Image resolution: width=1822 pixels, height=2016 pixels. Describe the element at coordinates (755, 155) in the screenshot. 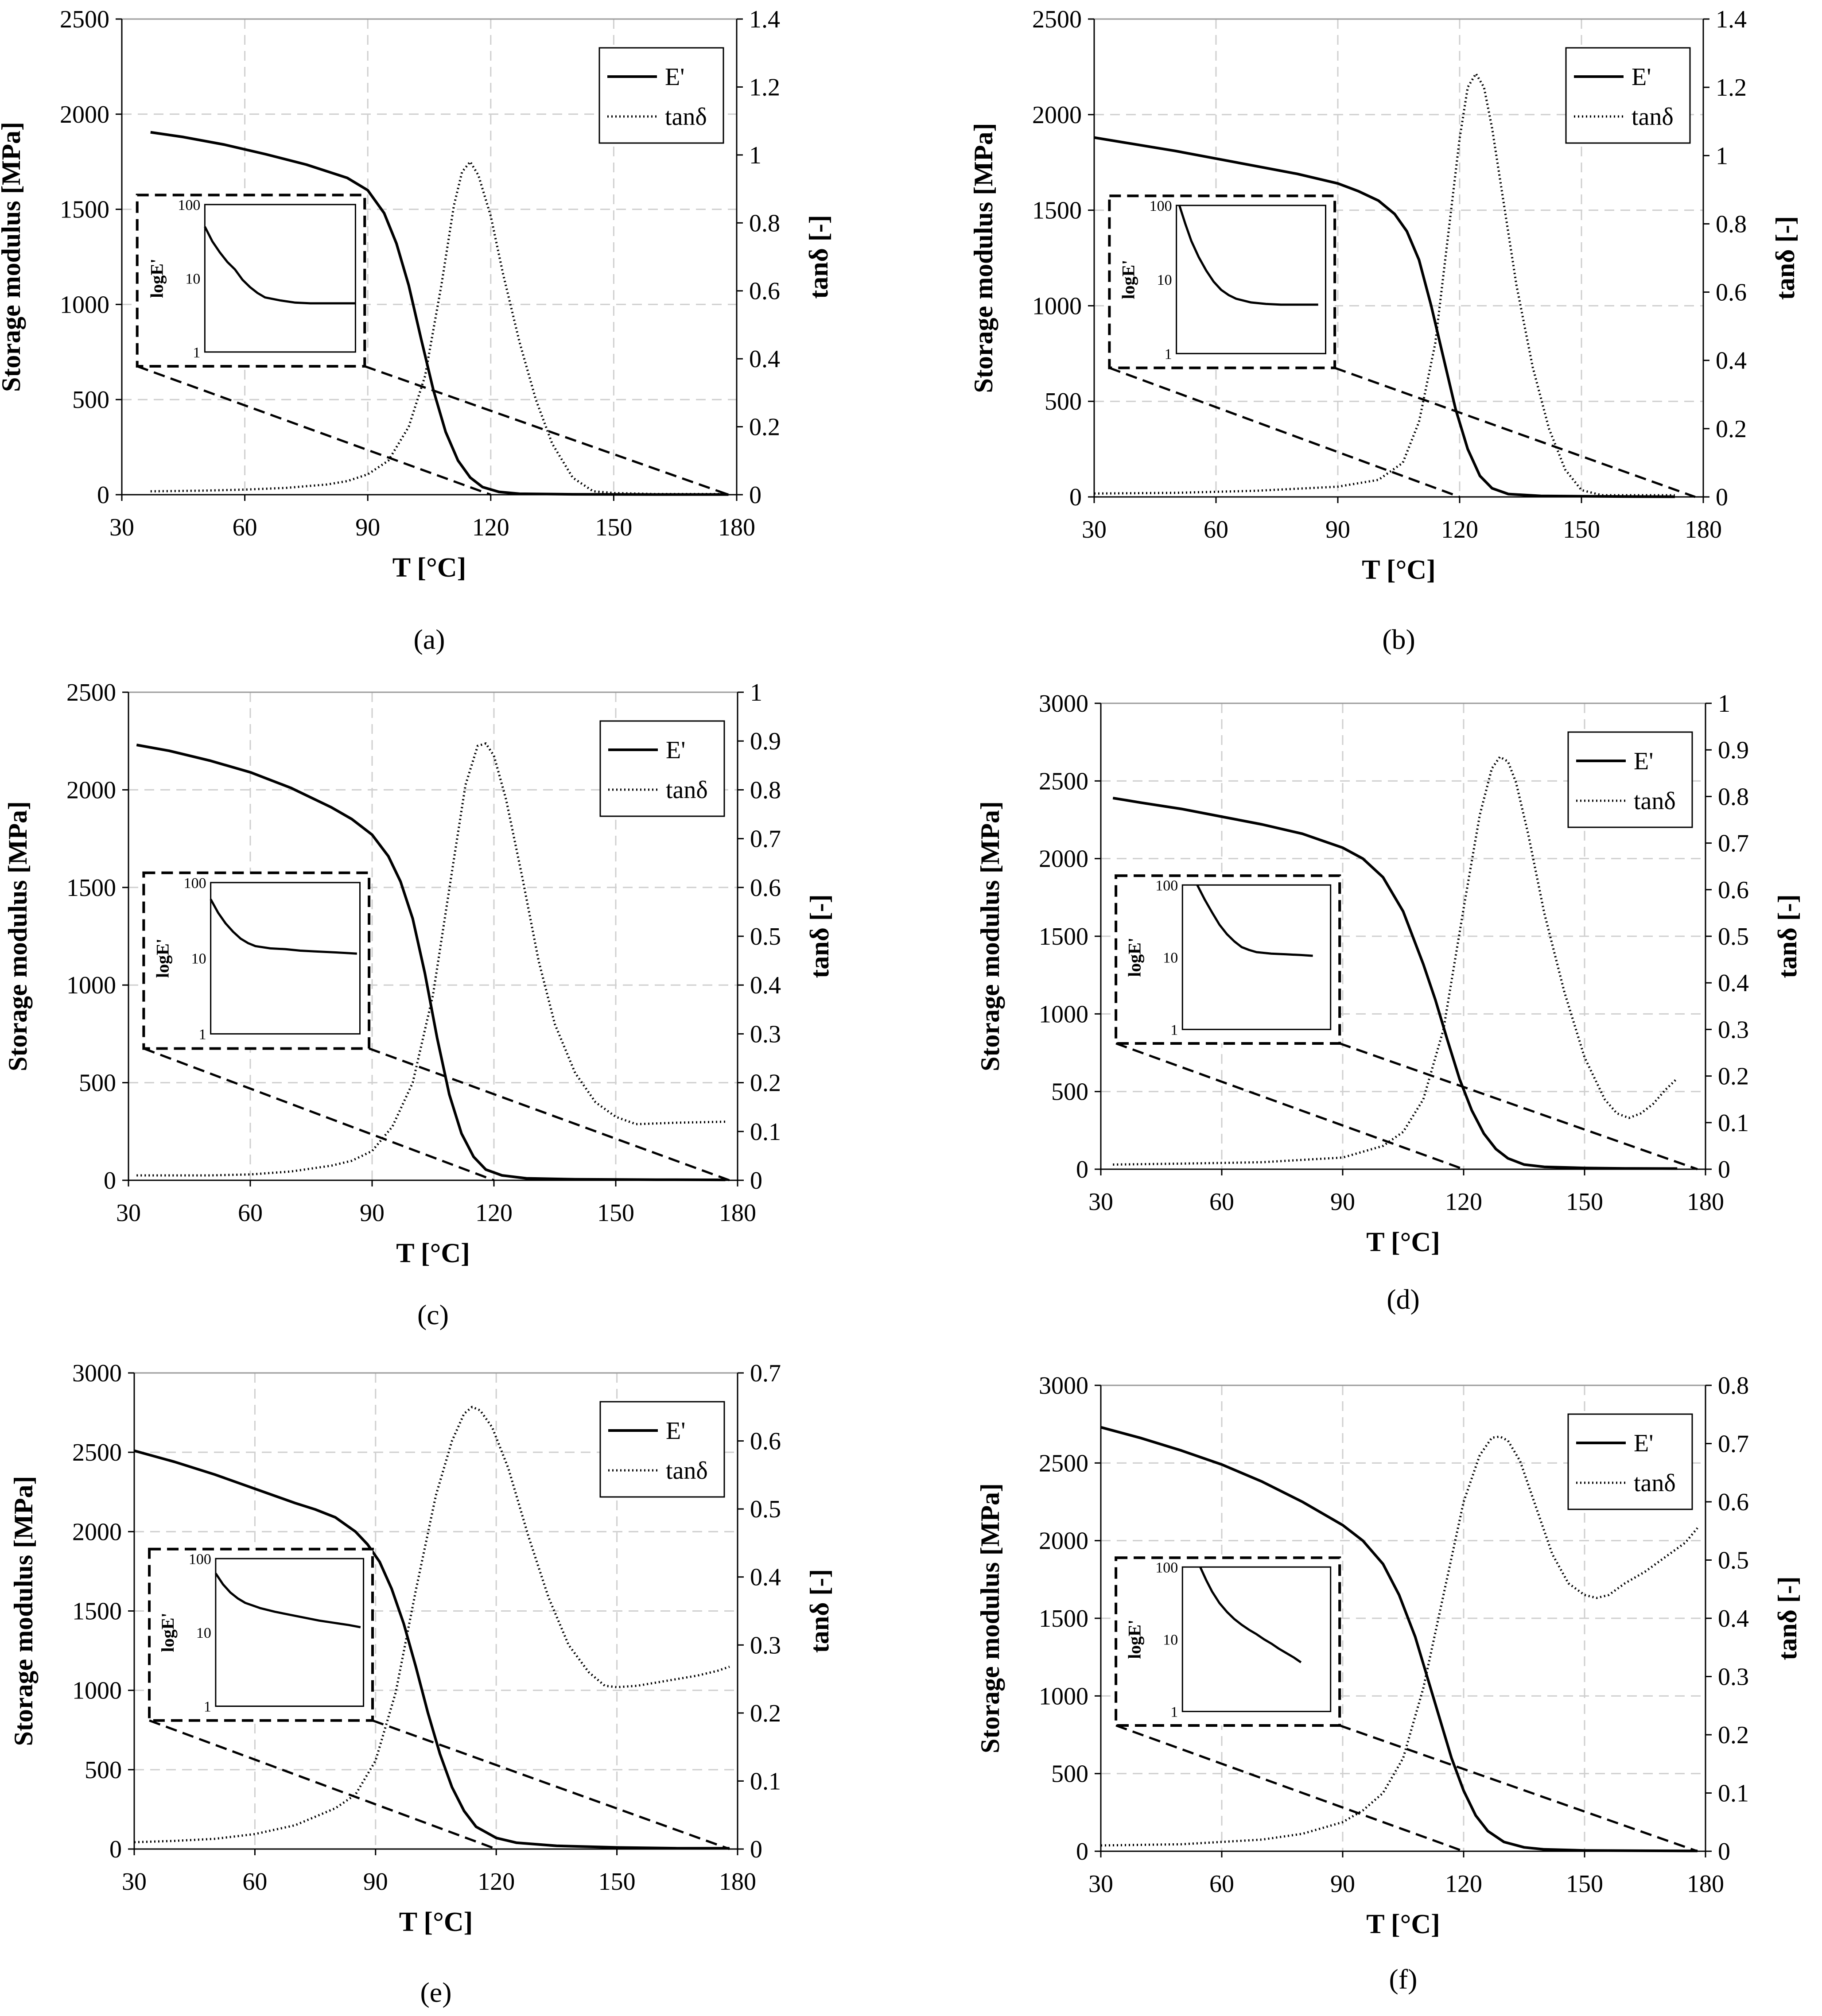

I see `y2-tick-label: 1` at that location.